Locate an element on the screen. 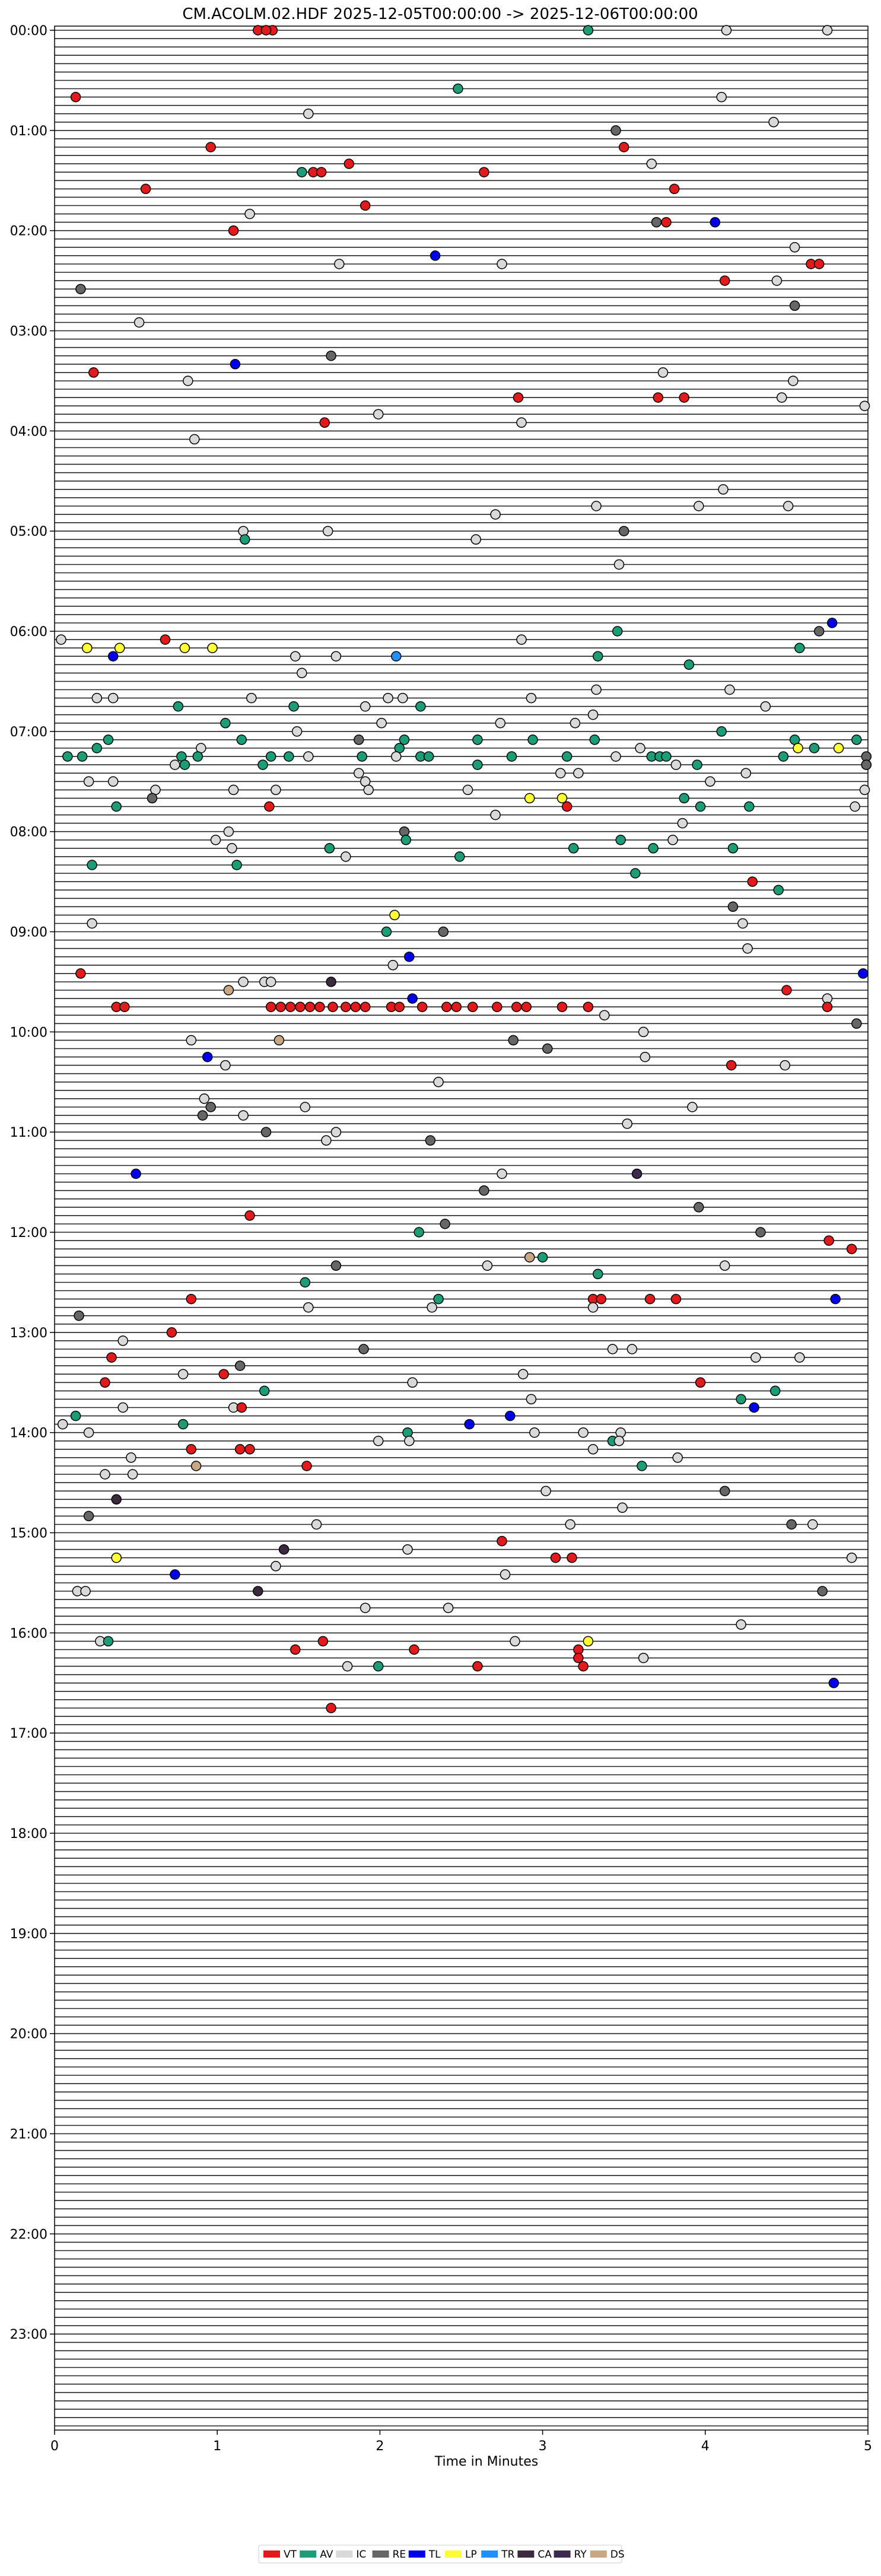 This screenshot has width=881, height=2576. legend: VT AV IC RE TL LP TR CA RY DS is located at coordinates (441, 2554).